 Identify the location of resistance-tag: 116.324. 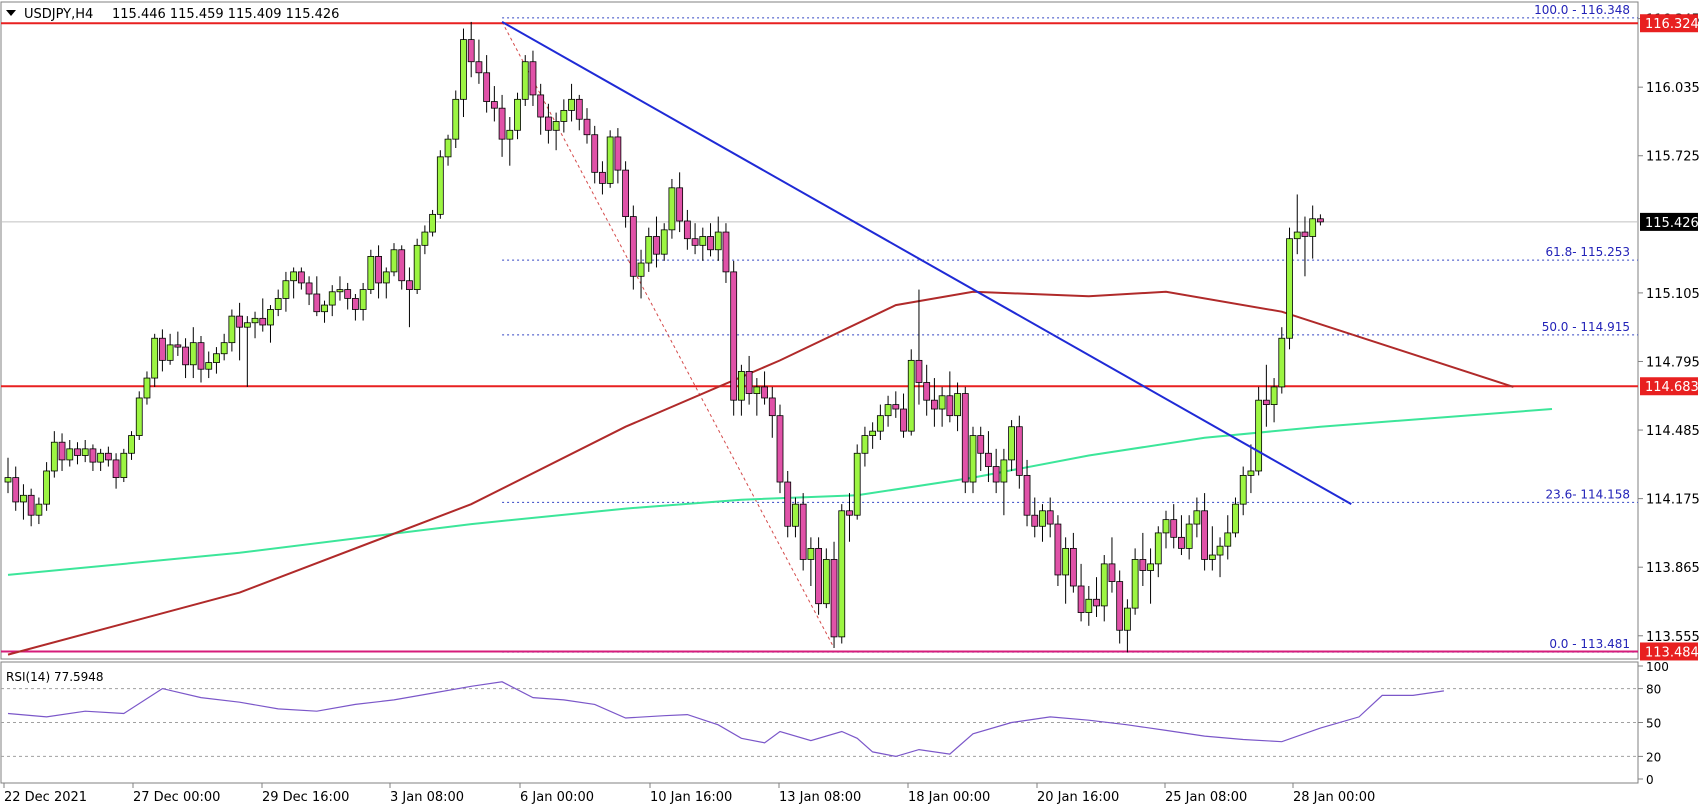
(1672, 24).